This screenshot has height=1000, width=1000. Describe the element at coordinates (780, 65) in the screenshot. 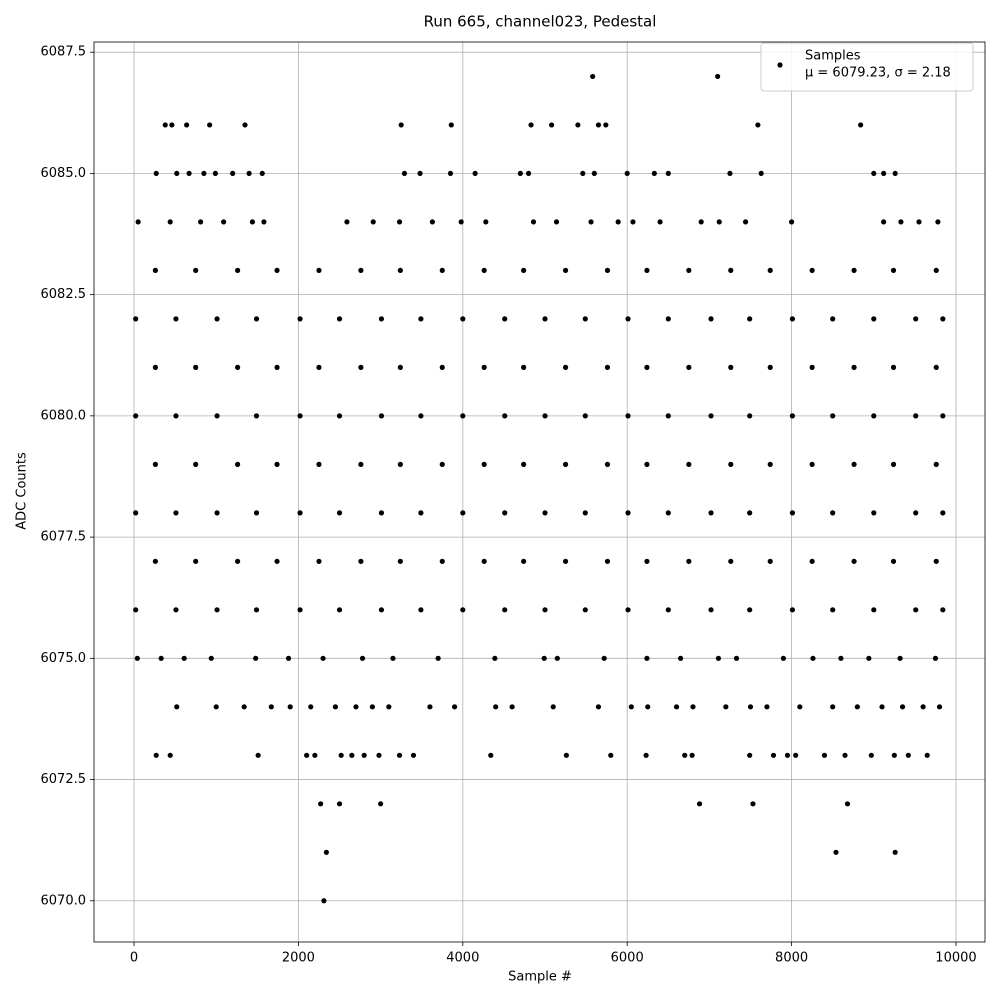

I see `legend-marker` at that location.